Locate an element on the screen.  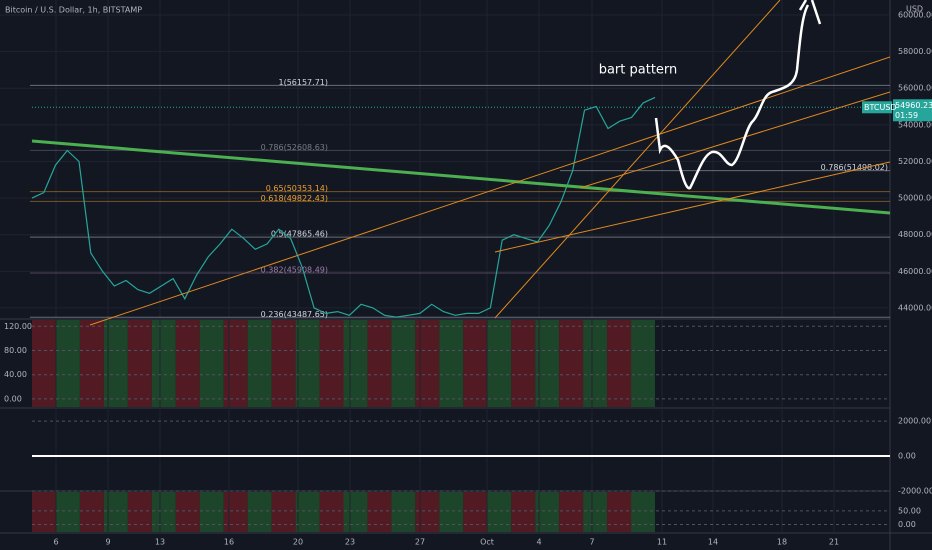
price-tick-label: 44000.00 is located at coordinates (915, 307).